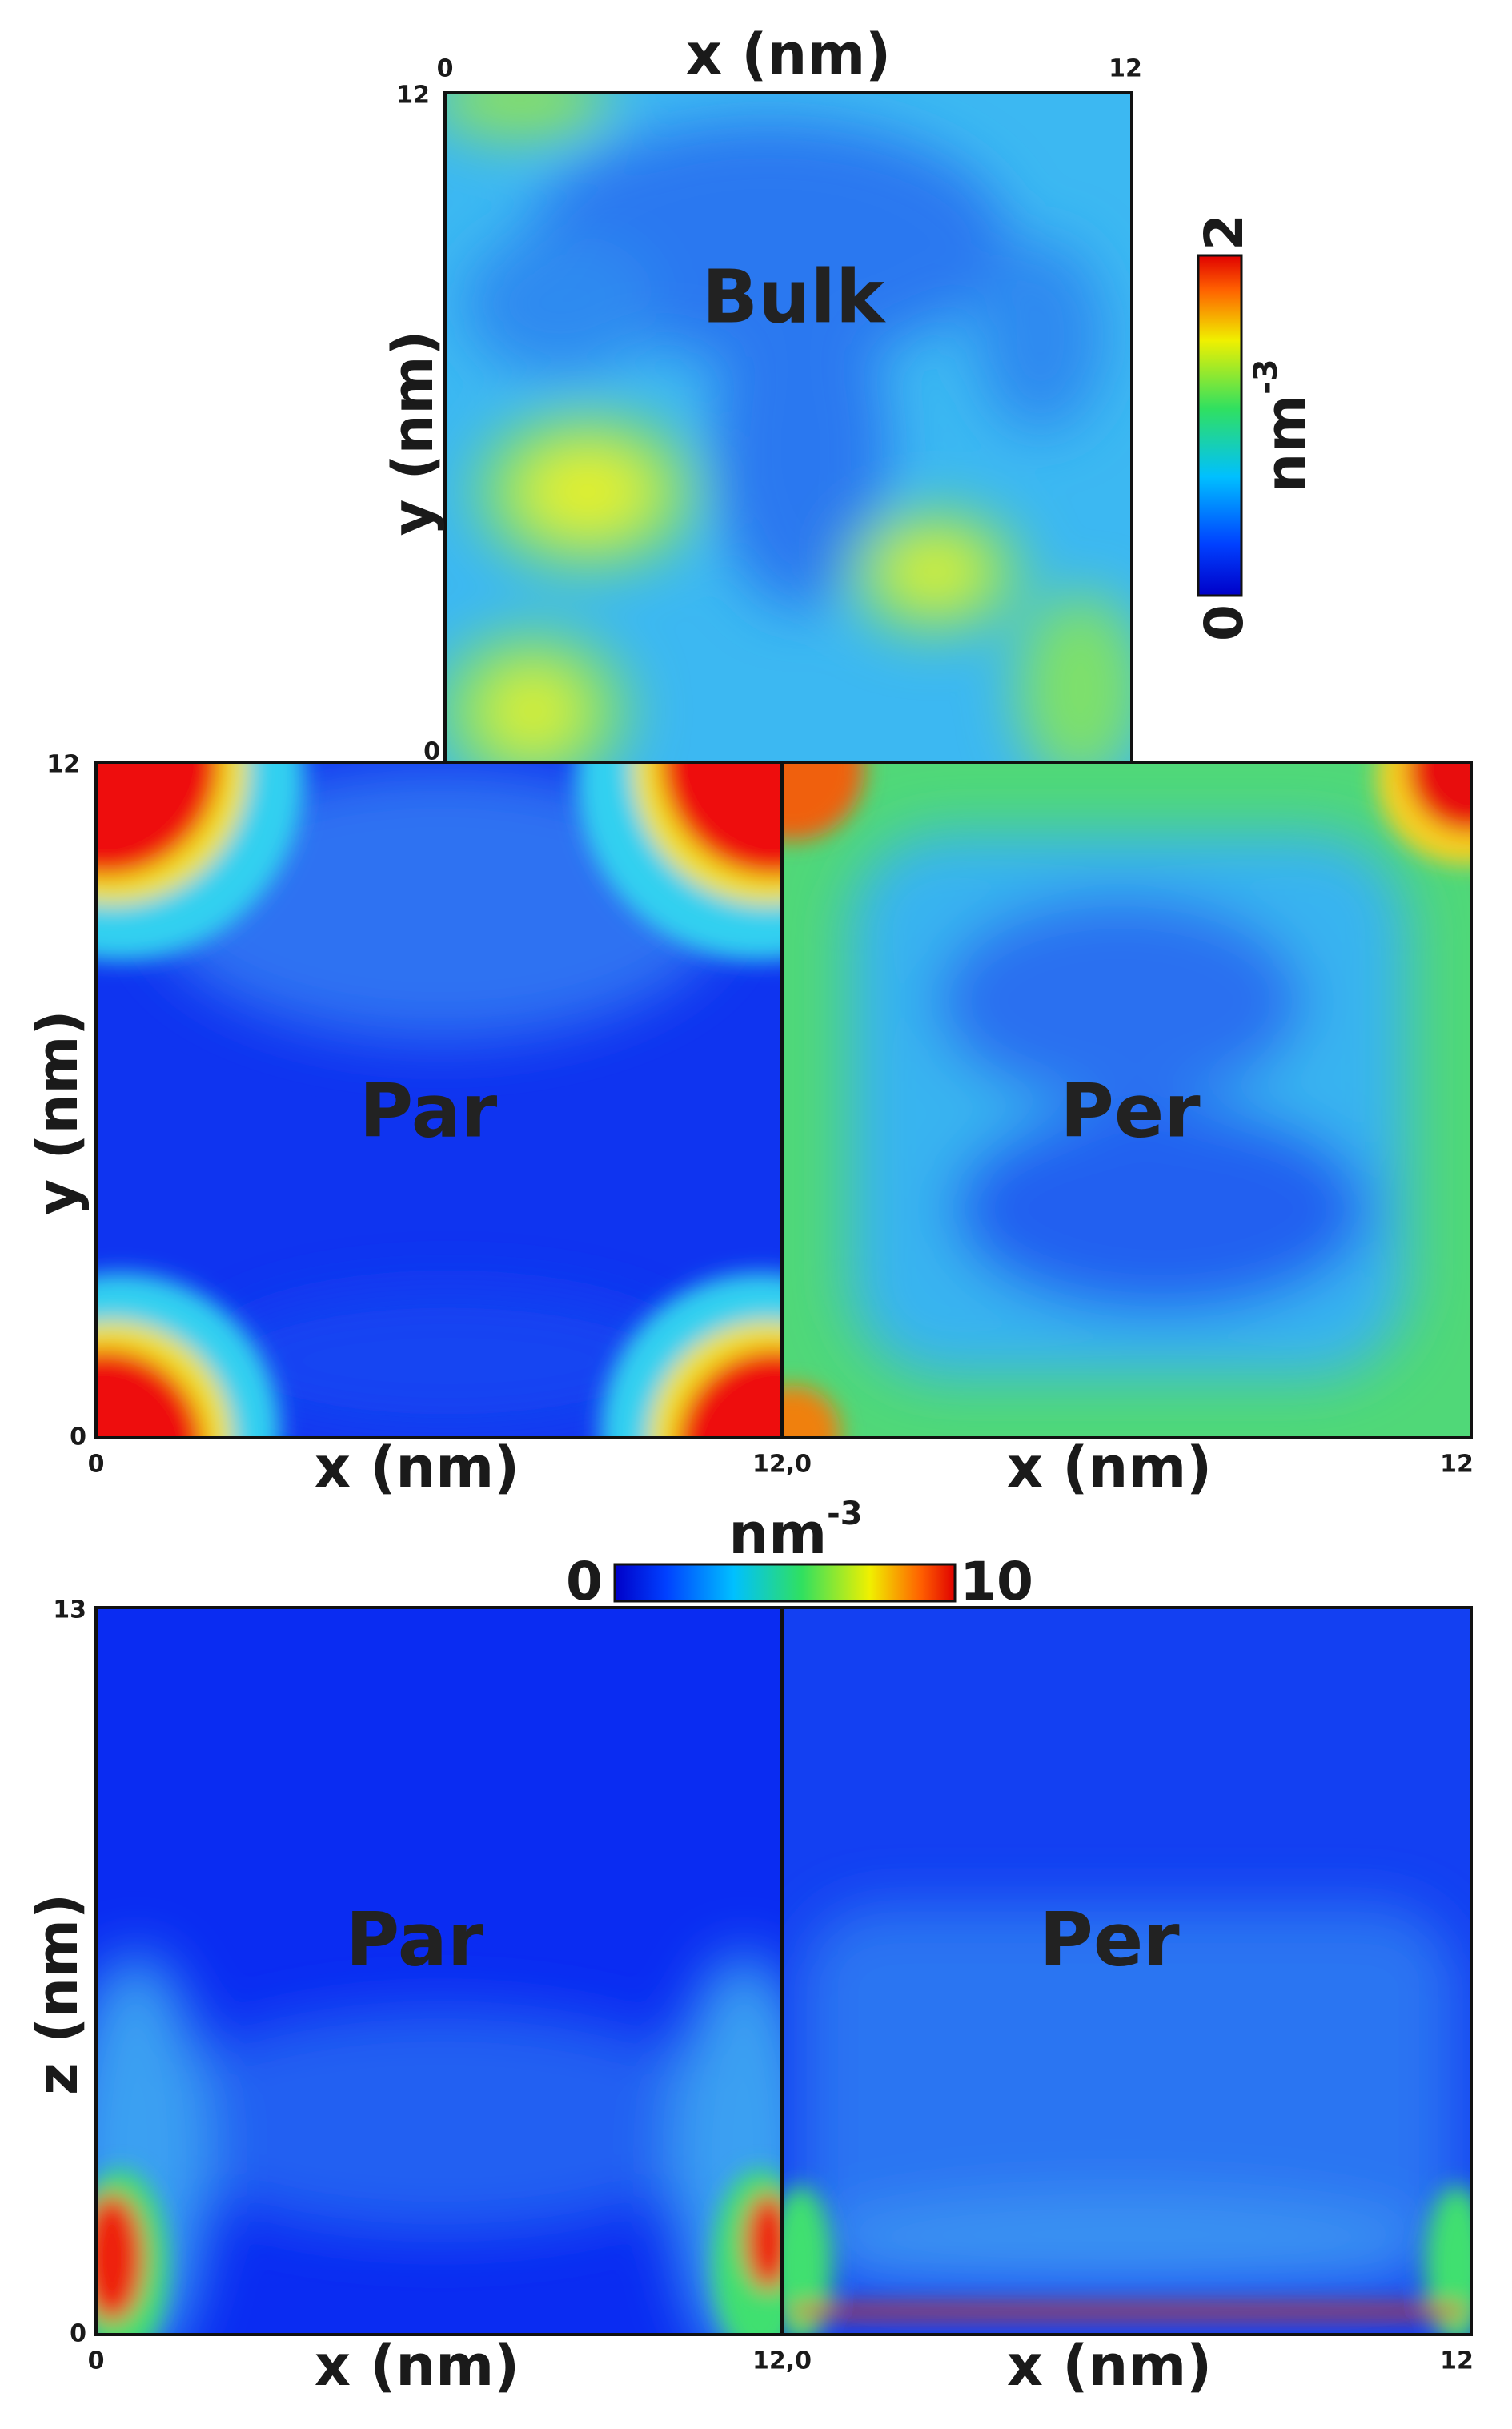  What do you see at coordinates (996, 1581) in the screenshot?
I see `colorbar-max: 10` at bounding box center [996, 1581].